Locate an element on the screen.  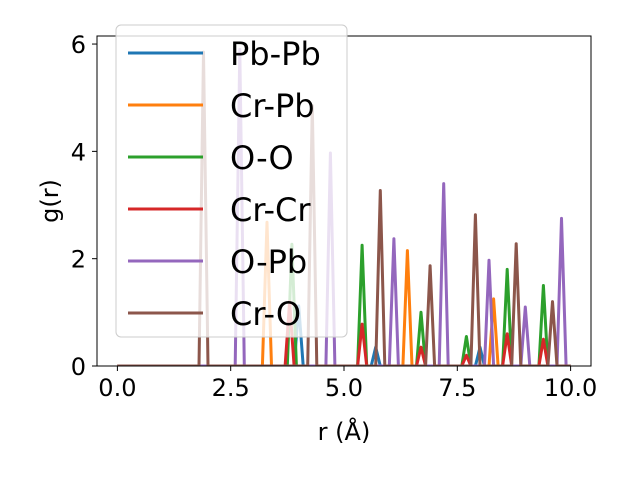
legend-label-cr-pb: Cr-Pb is located at coordinates (272, 106).